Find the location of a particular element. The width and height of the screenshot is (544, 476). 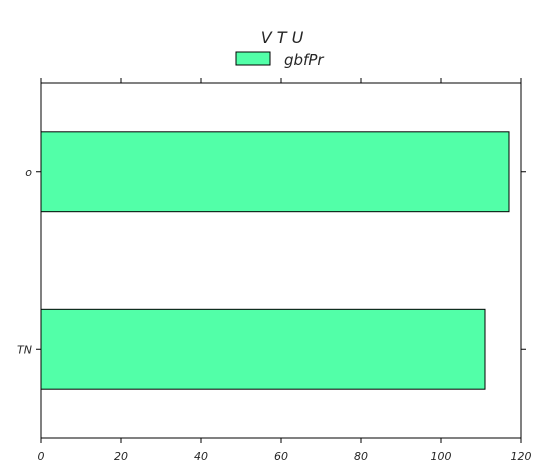

legend: gbfPr is located at coordinates (279, 60).